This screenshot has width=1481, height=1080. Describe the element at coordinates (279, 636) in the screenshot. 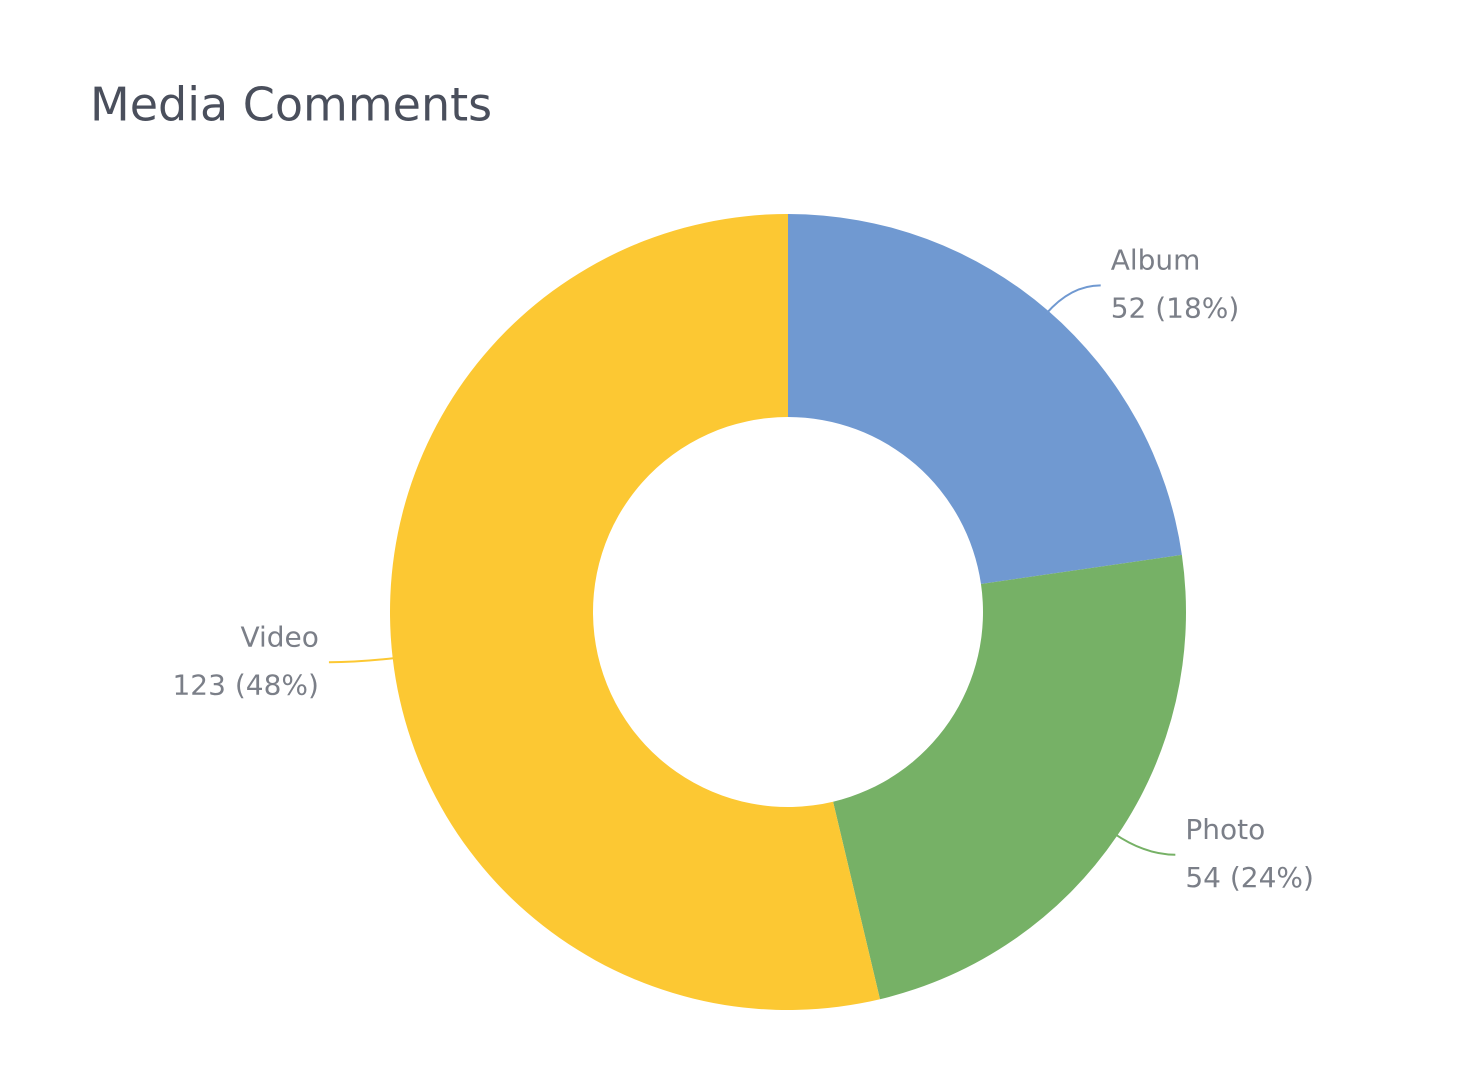

I see `slice-label: Video` at that location.